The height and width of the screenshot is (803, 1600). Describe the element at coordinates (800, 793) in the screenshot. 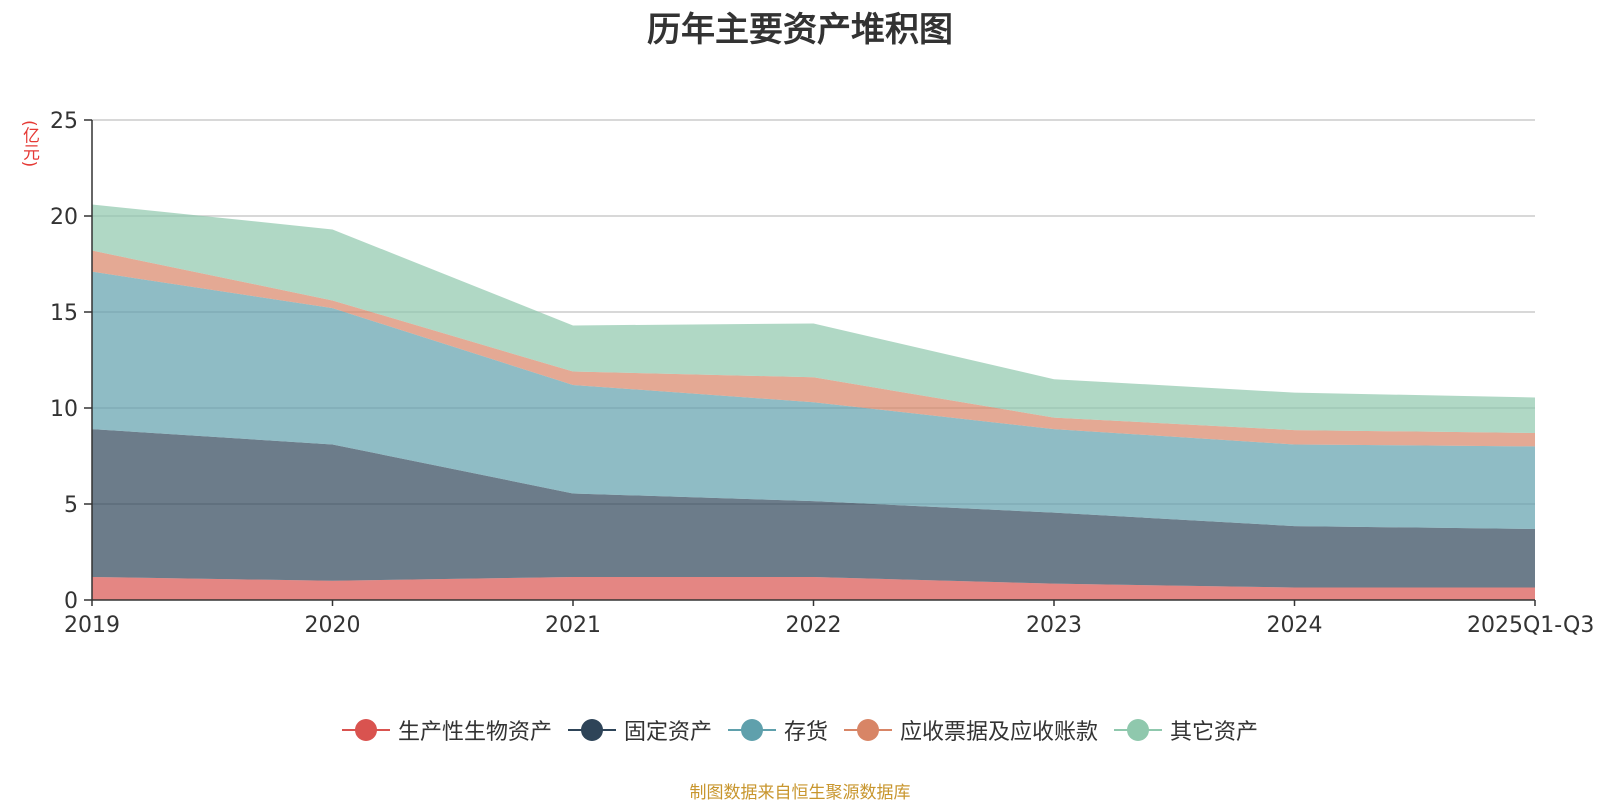

I see `source-note: 制图数据来自恒生聚源数据库` at that location.